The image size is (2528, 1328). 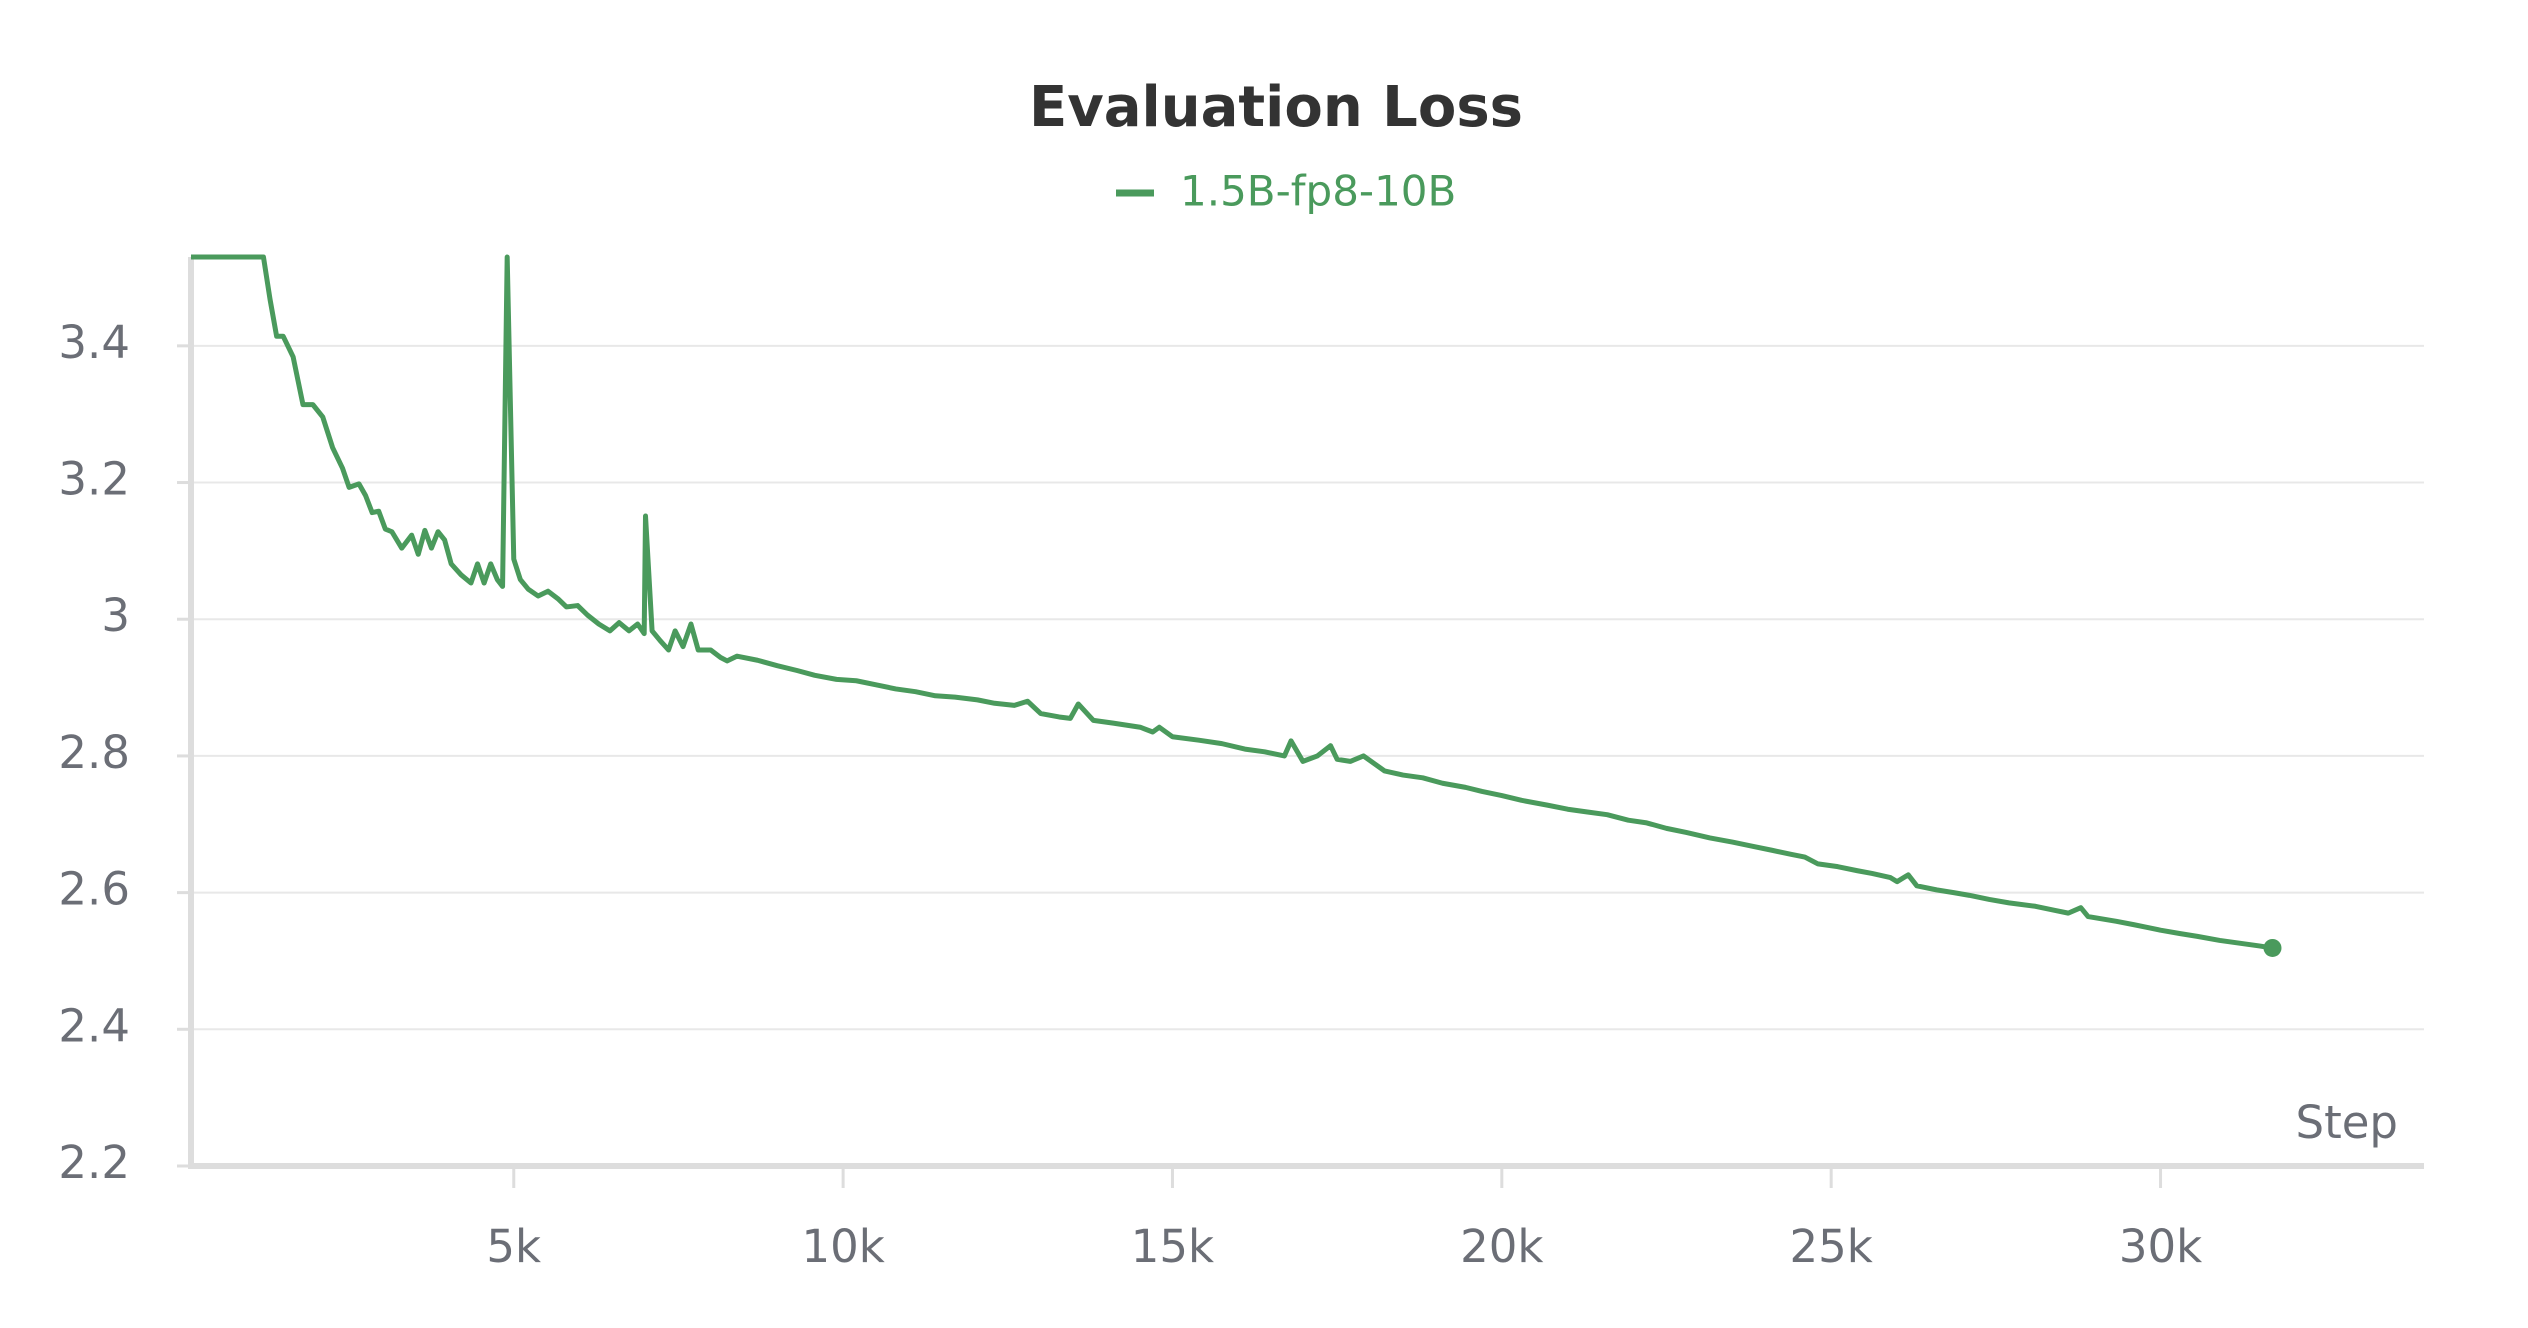 I want to click on y-tick-label: 3.4, so click(x=94, y=342).